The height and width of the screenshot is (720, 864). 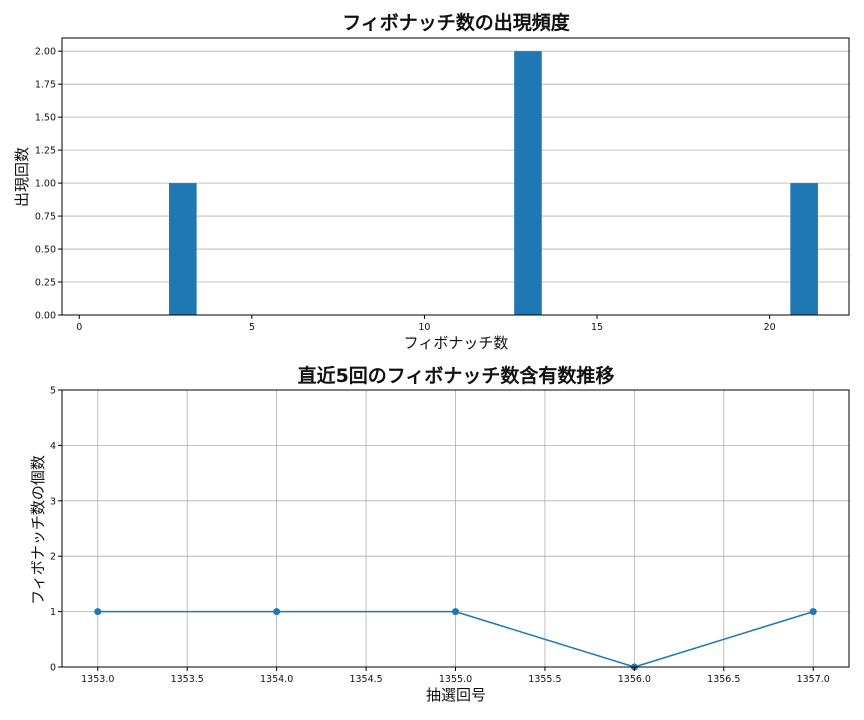 What do you see at coordinates (56, 530) in the screenshot?
I see `line-chart-y-ticks: 0 1 2 3 4 5` at bounding box center [56, 530].